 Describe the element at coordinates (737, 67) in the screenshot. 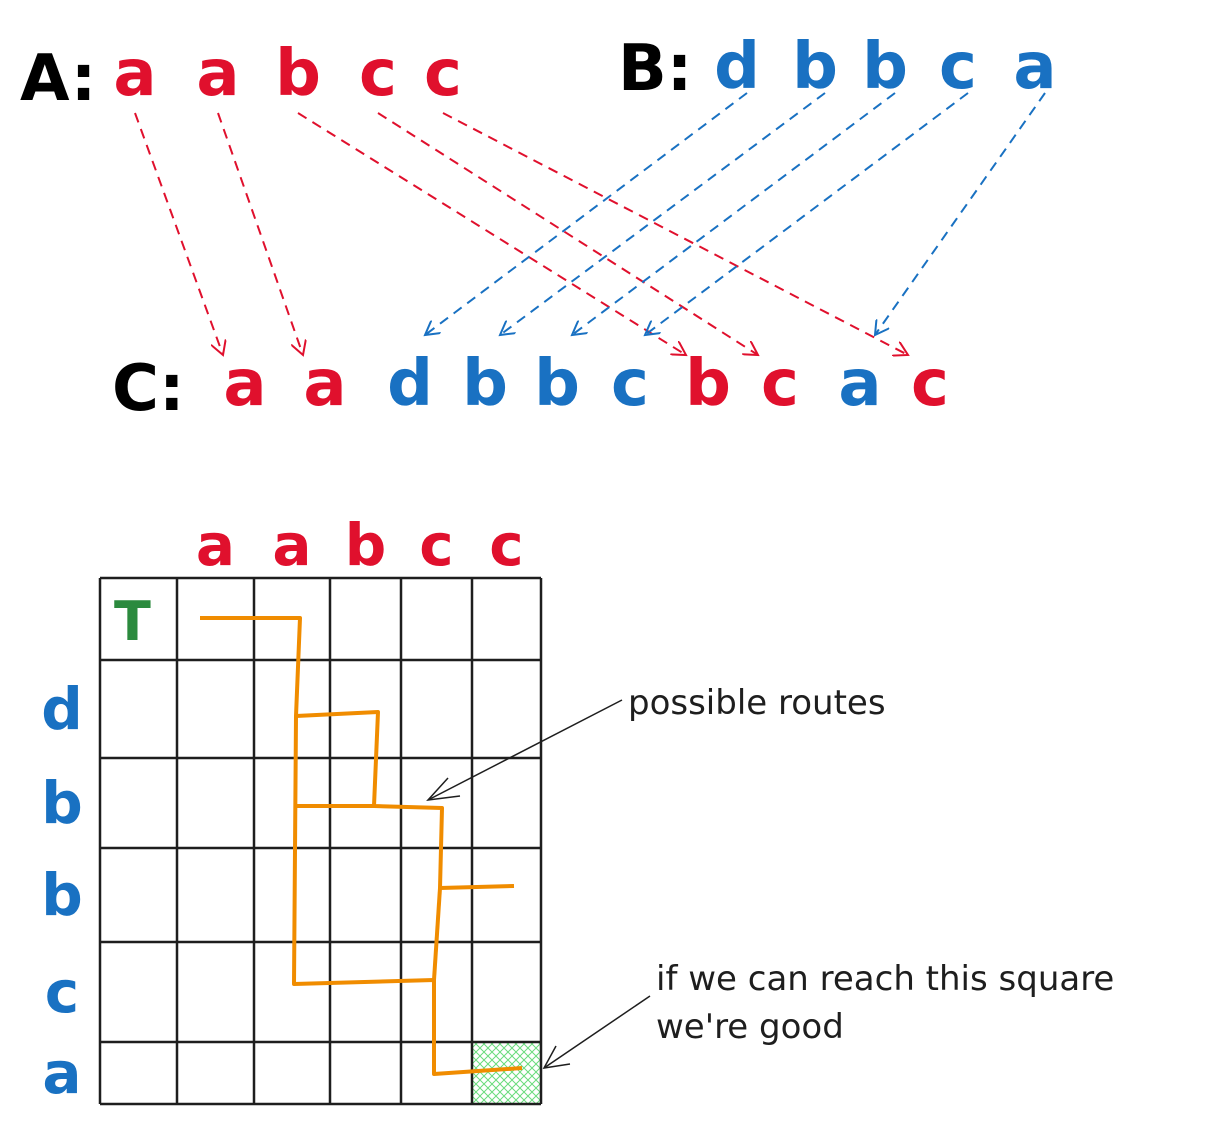

I see `b-letter: d` at that location.